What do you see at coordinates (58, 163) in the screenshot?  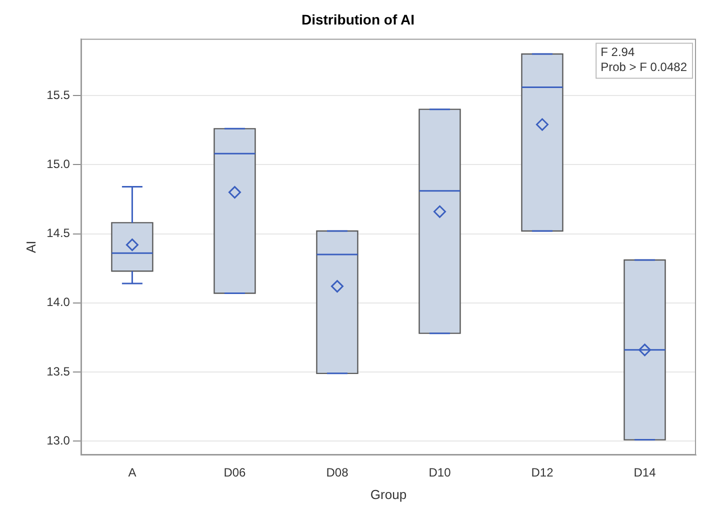 I see `y-tick-label: 15.0` at bounding box center [58, 163].